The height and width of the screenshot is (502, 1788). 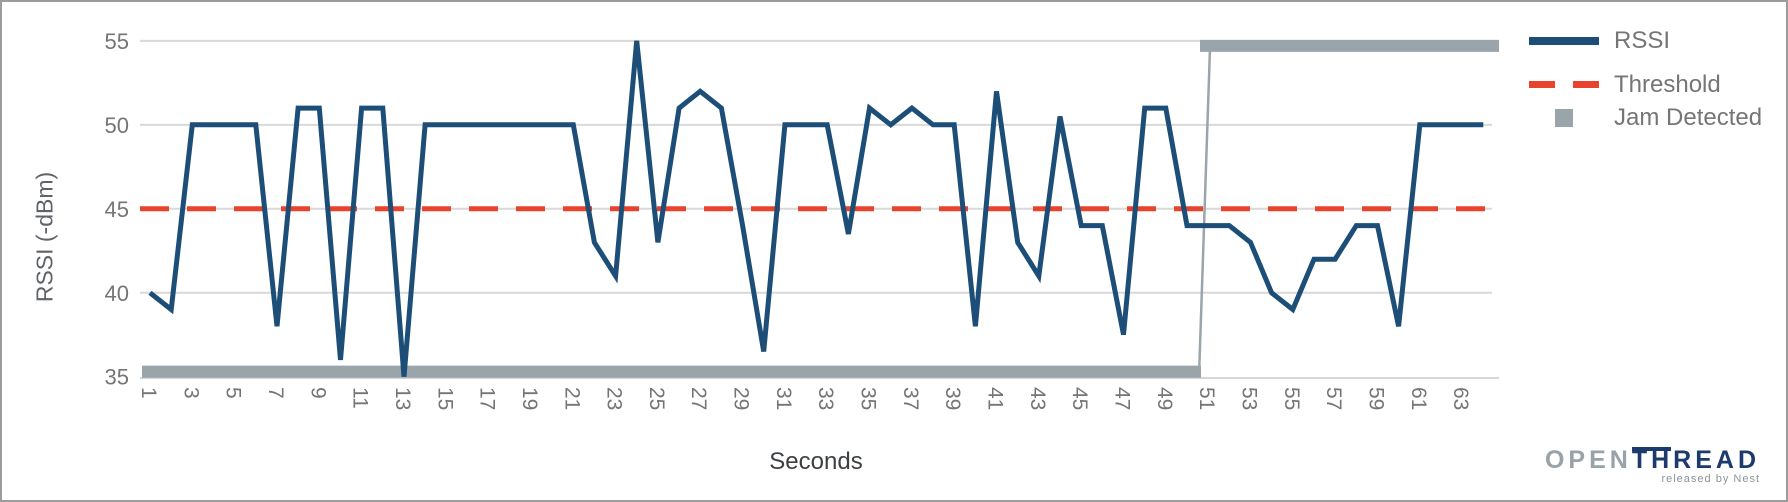 I want to click on x-tick-label: 45, so click(x=1079, y=398).